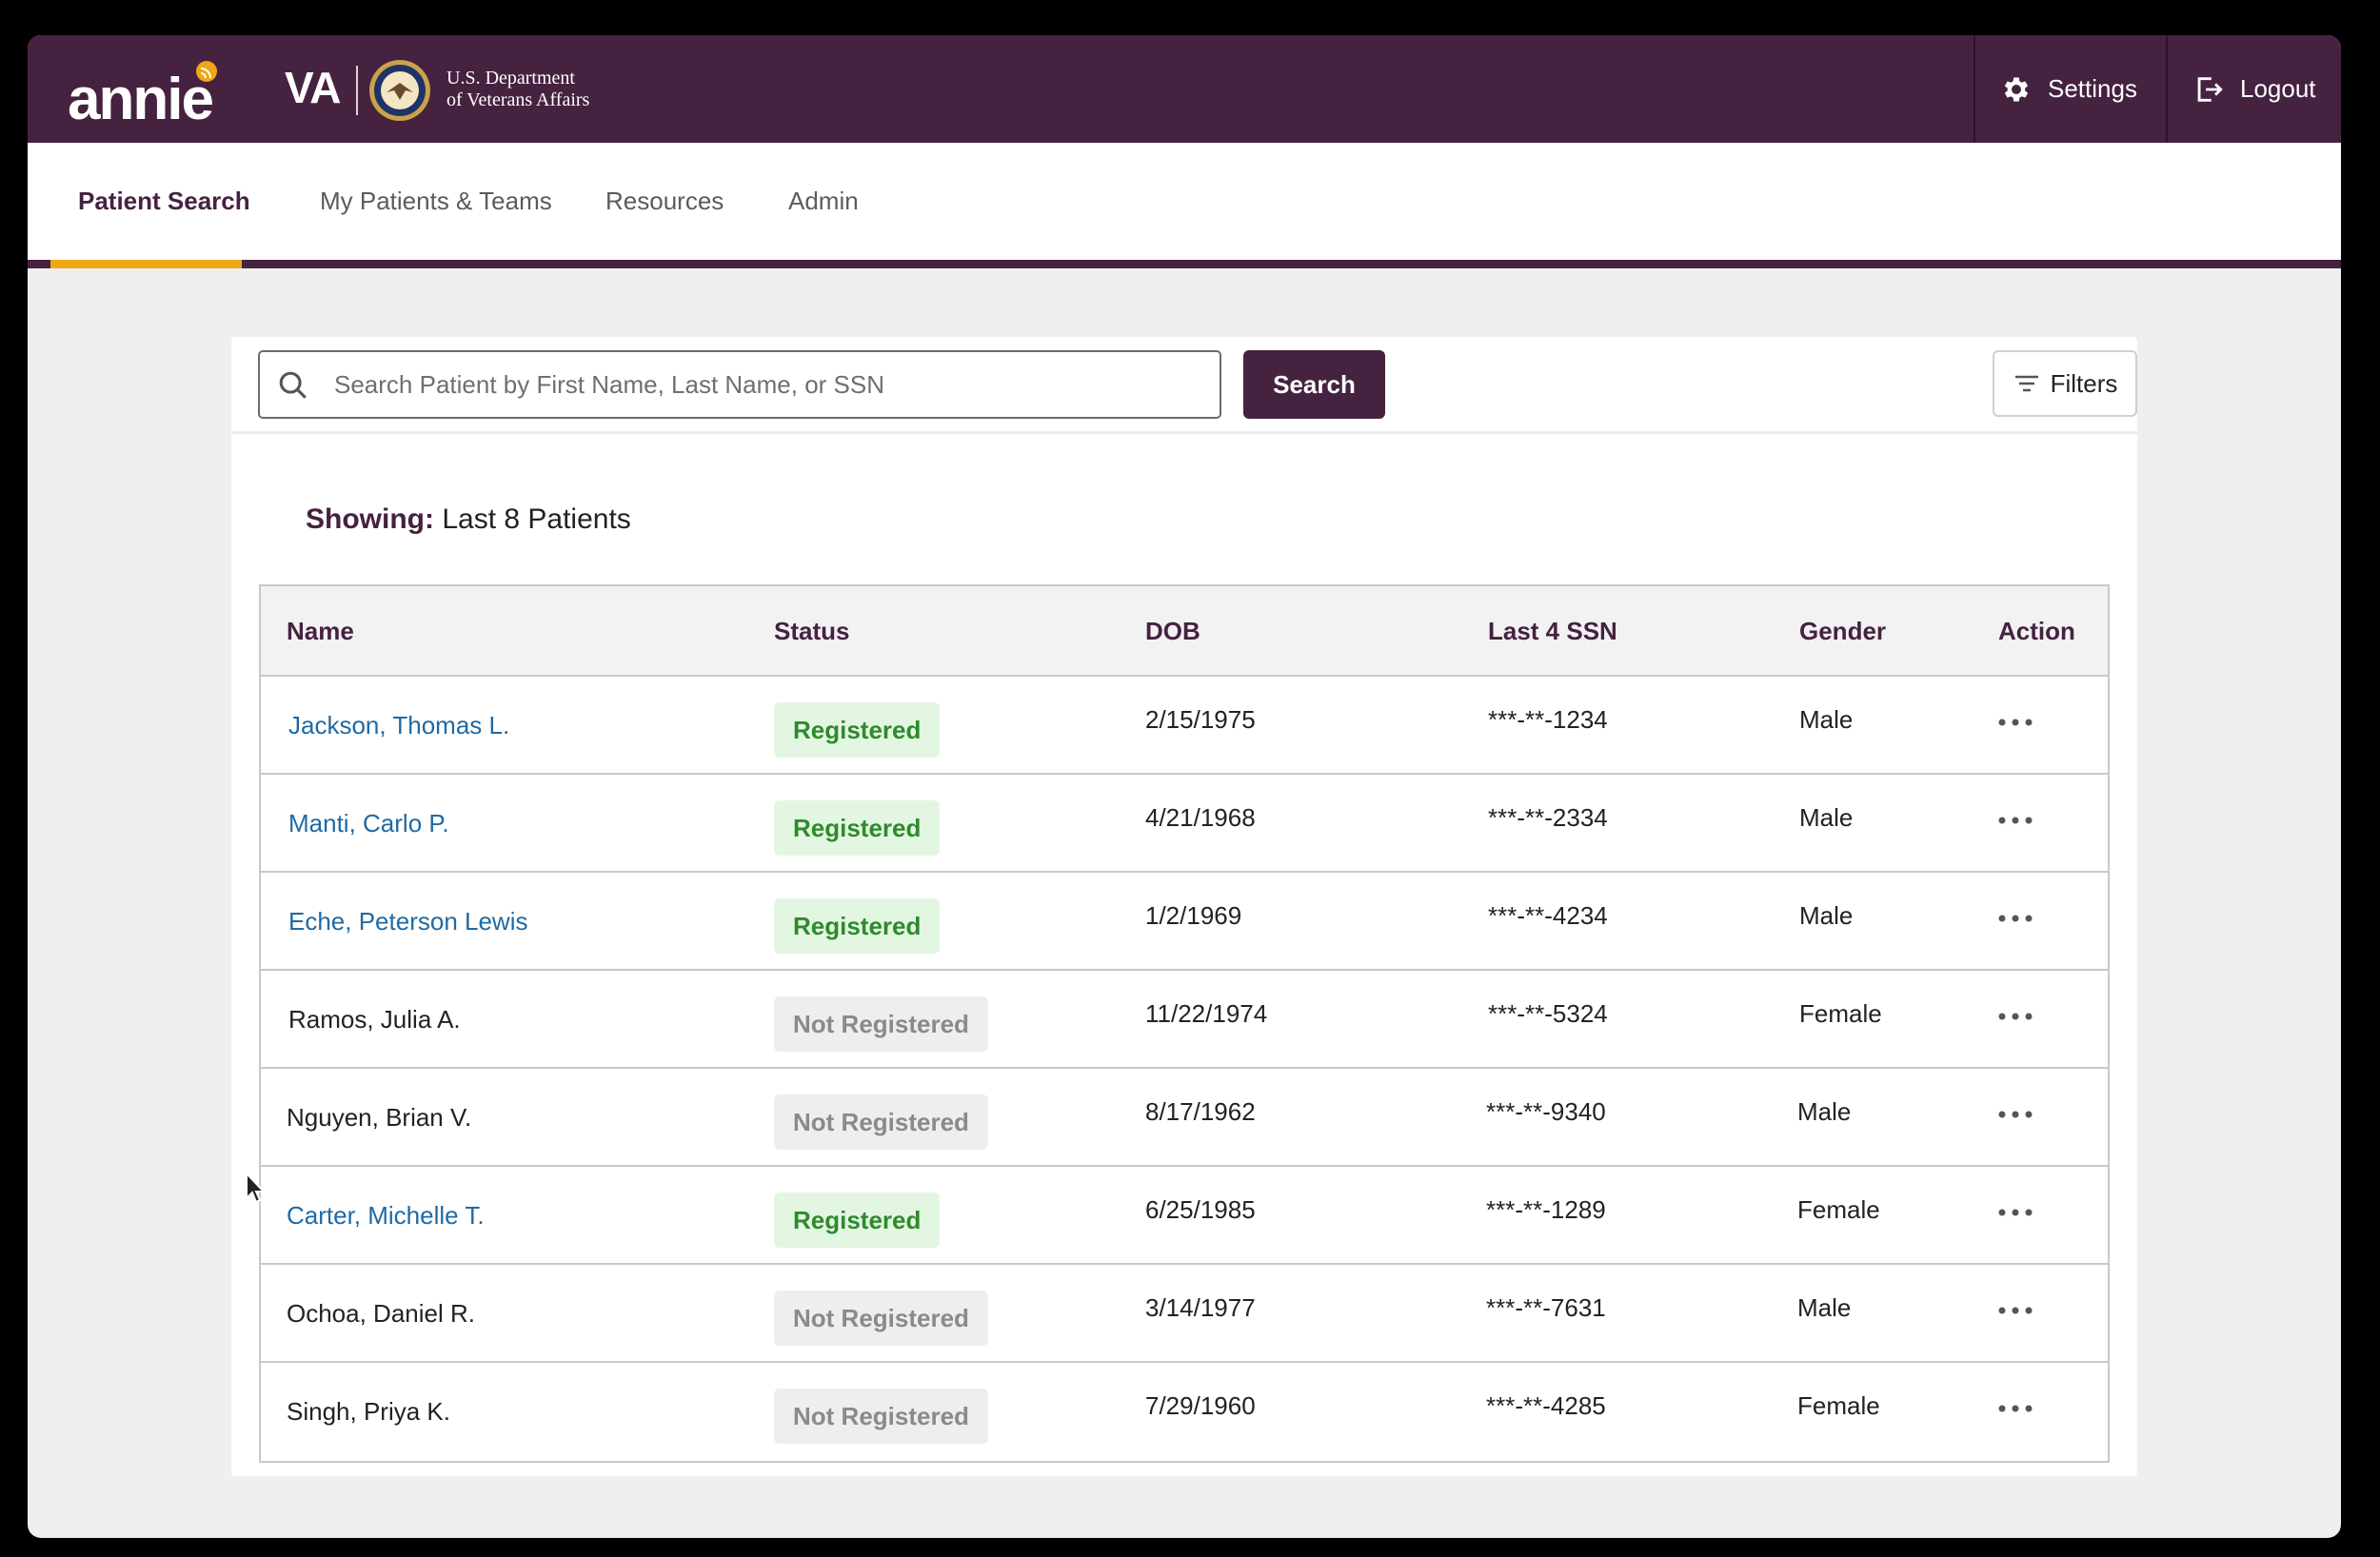 This screenshot has width=2380, height=1557. Describe the element at coordinates (2210, 89) in the screenshot. I see `logout-icon` at that location.